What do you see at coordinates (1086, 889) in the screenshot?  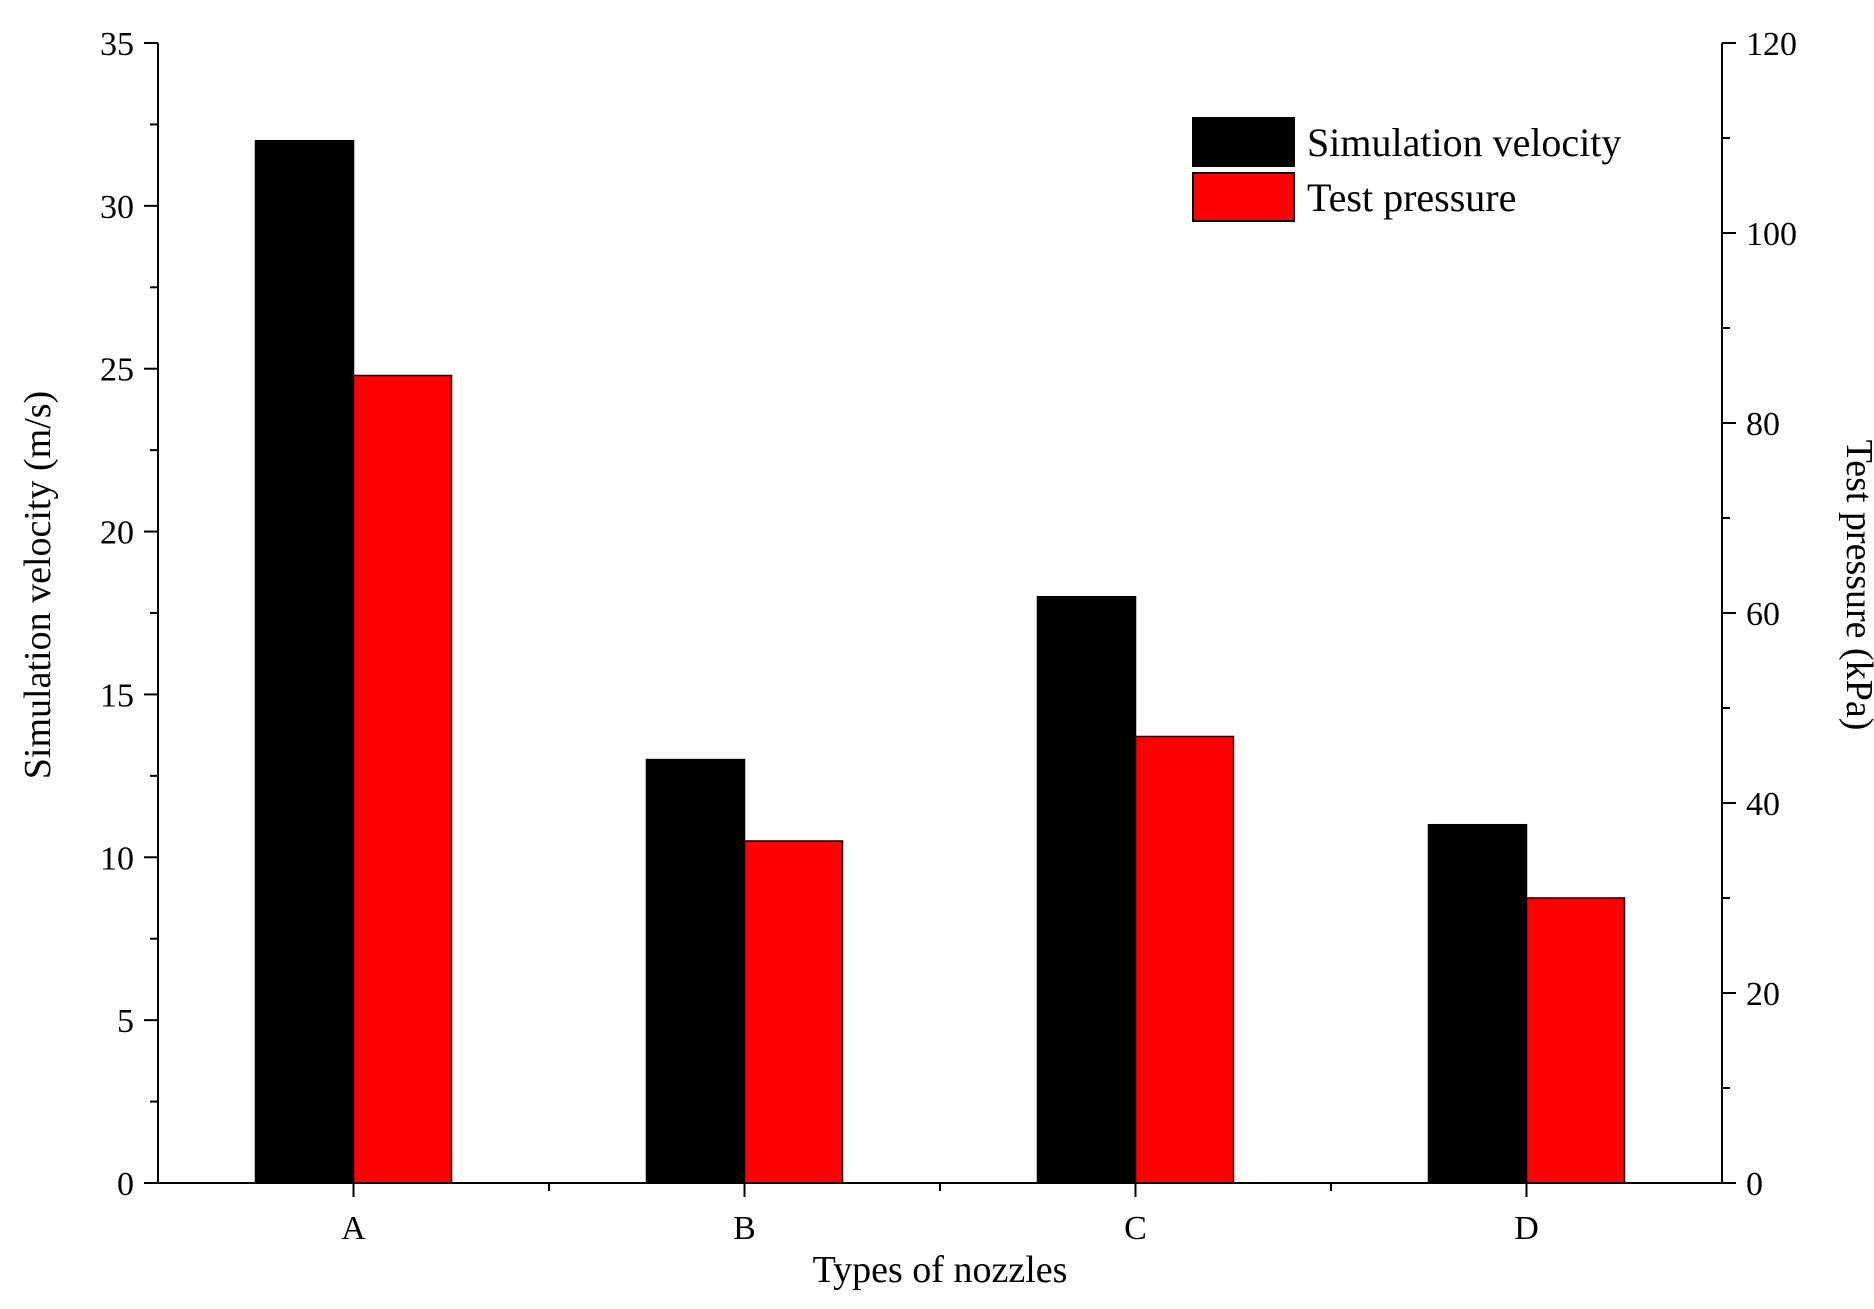 I see `bar-simulation-velocity-c` at bounding box center [1086, 889].